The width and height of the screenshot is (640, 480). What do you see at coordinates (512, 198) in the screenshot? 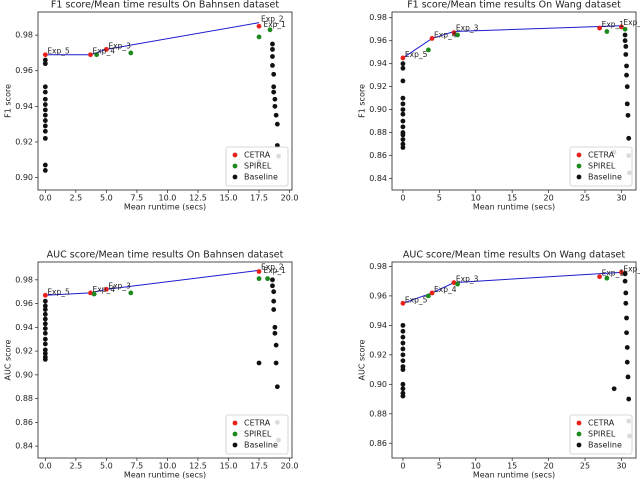
I see `x-tick-label: 15` at bounding box center [512, 198].